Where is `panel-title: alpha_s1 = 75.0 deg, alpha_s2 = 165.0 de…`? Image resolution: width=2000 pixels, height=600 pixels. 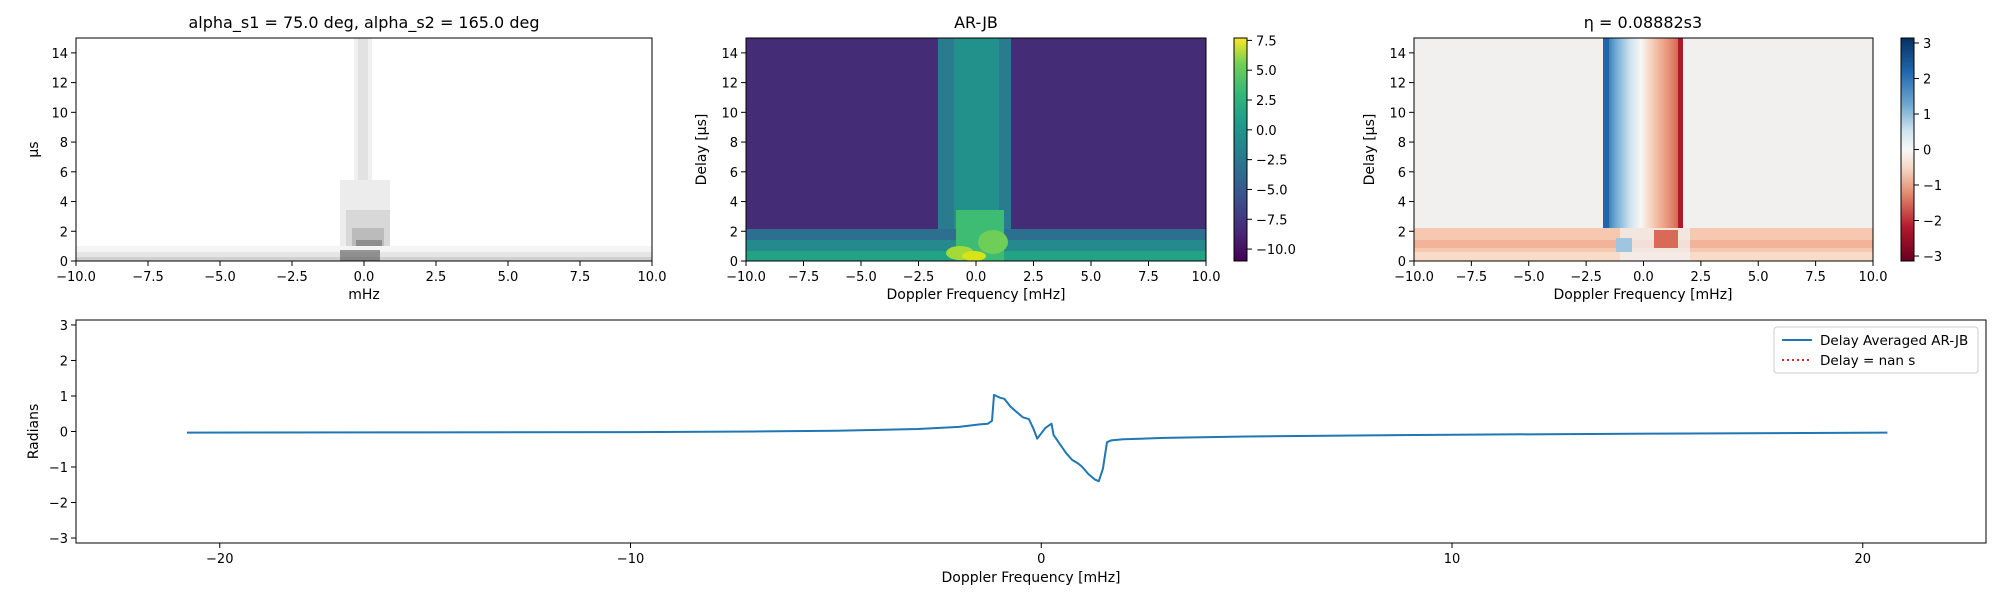 panel-title: alpha_s1 = 75.0 deg, alpha_s2 = 165.0 de… is located at coordinates (364, 23).